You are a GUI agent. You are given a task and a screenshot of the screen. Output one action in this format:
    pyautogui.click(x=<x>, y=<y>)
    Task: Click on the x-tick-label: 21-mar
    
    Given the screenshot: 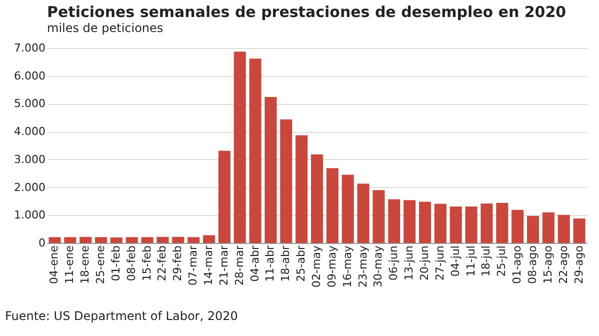 What is the action you would take?
    pyautogui.click(x=223, y=265)
    